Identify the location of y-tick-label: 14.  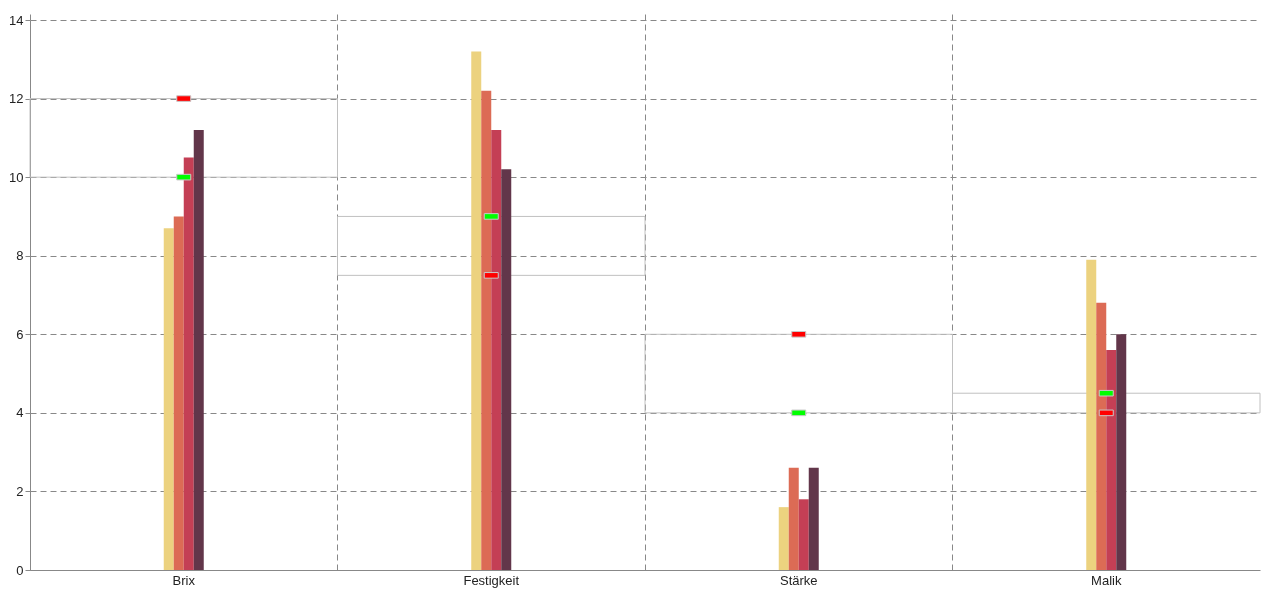
(16, 20).